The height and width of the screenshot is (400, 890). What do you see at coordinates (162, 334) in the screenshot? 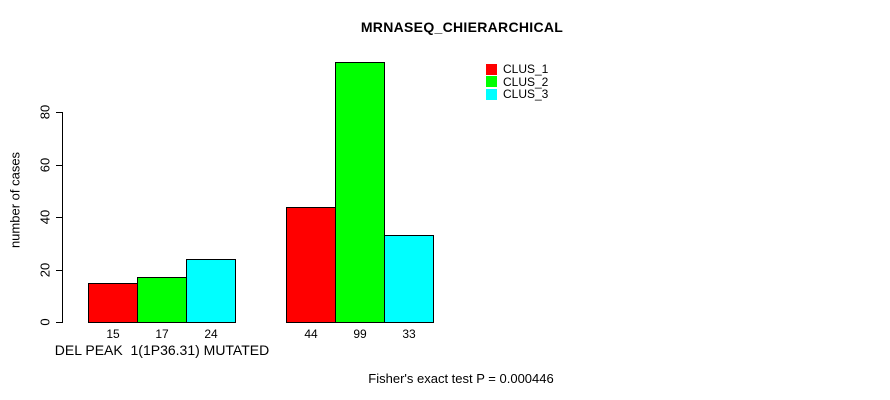
I see `bar-value-label: 17` at bounding box center [162, 334].